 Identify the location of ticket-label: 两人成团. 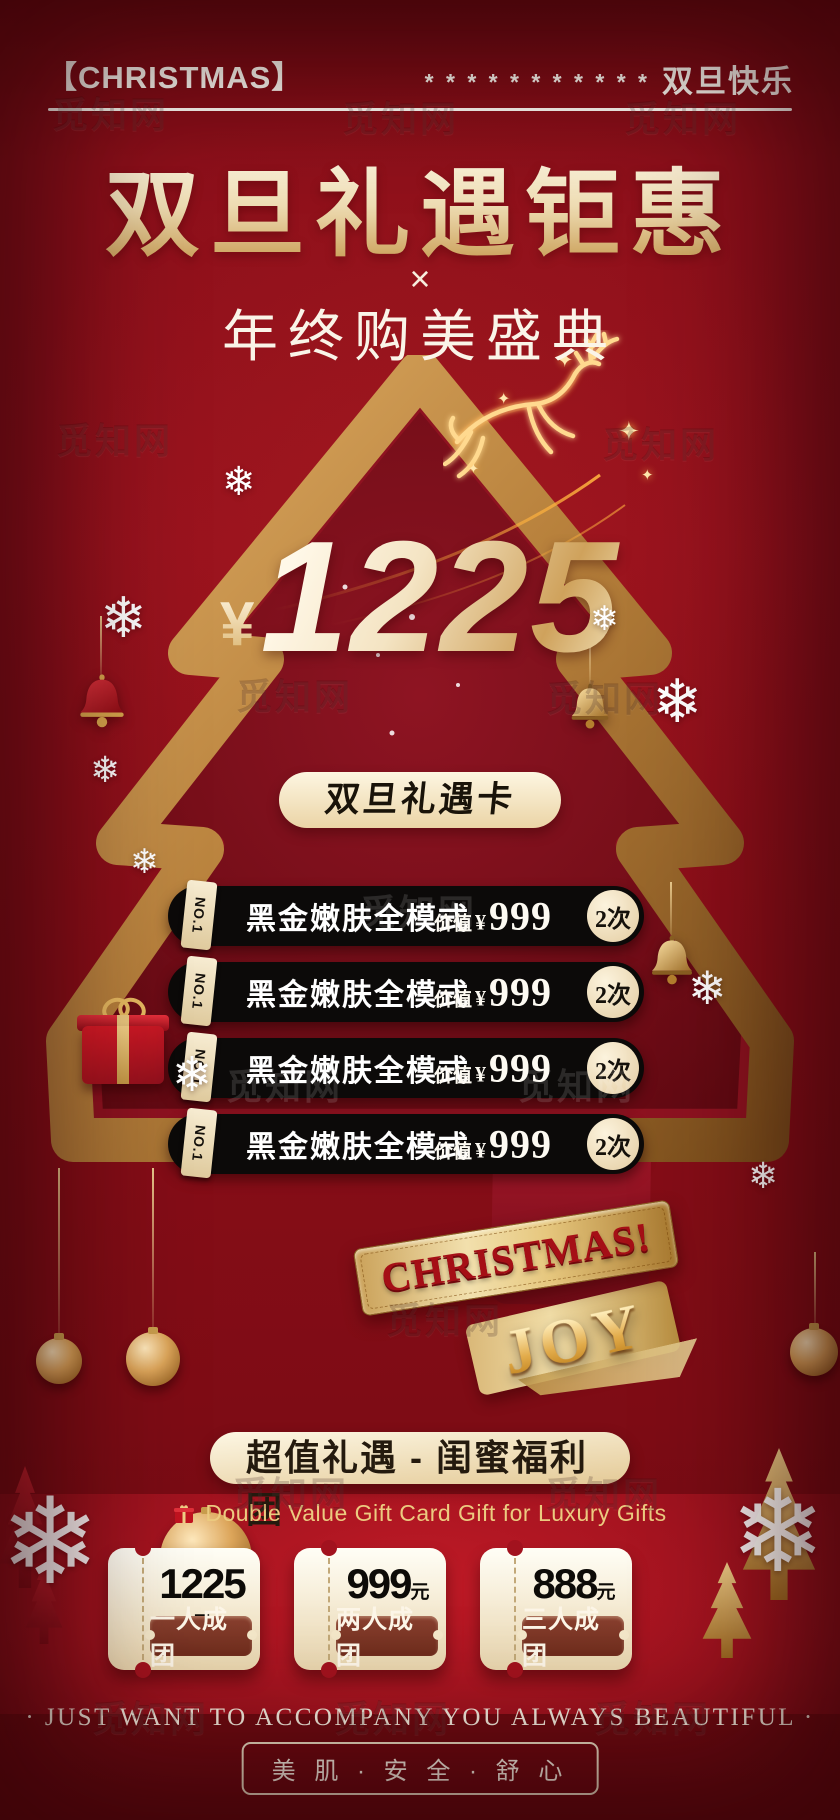
(387, 1638).